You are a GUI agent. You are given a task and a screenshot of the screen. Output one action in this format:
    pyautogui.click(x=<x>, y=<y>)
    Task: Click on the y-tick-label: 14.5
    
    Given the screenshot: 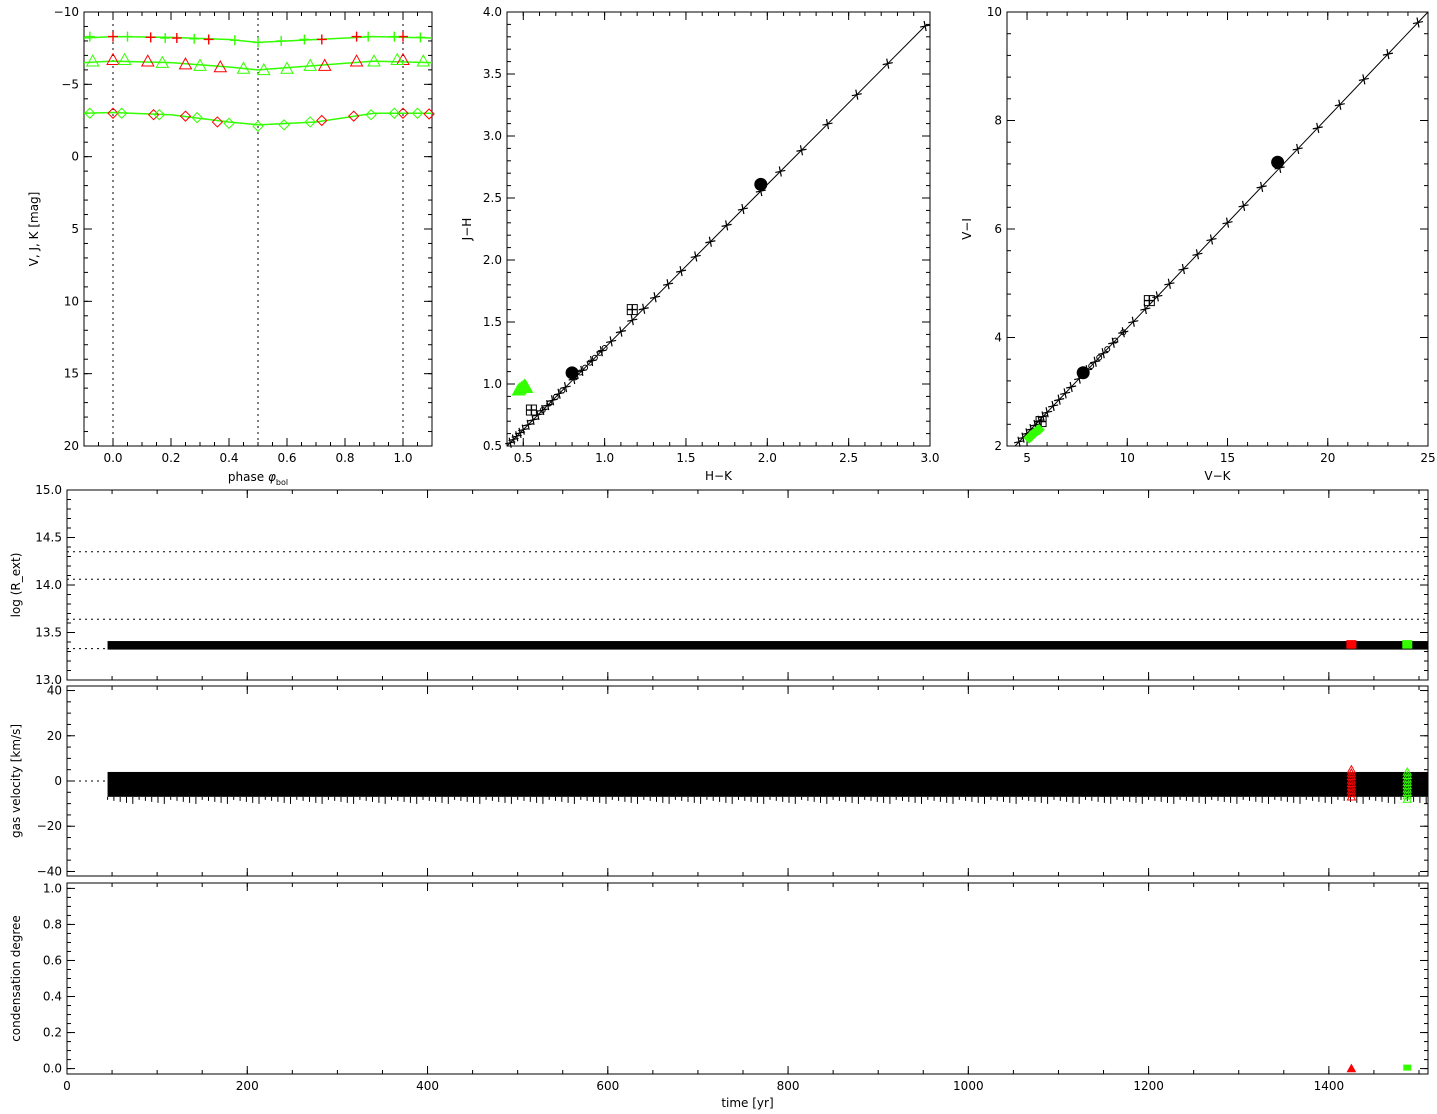 What is the action you would take?
    pyautogui.click(x=48, y=538)
    